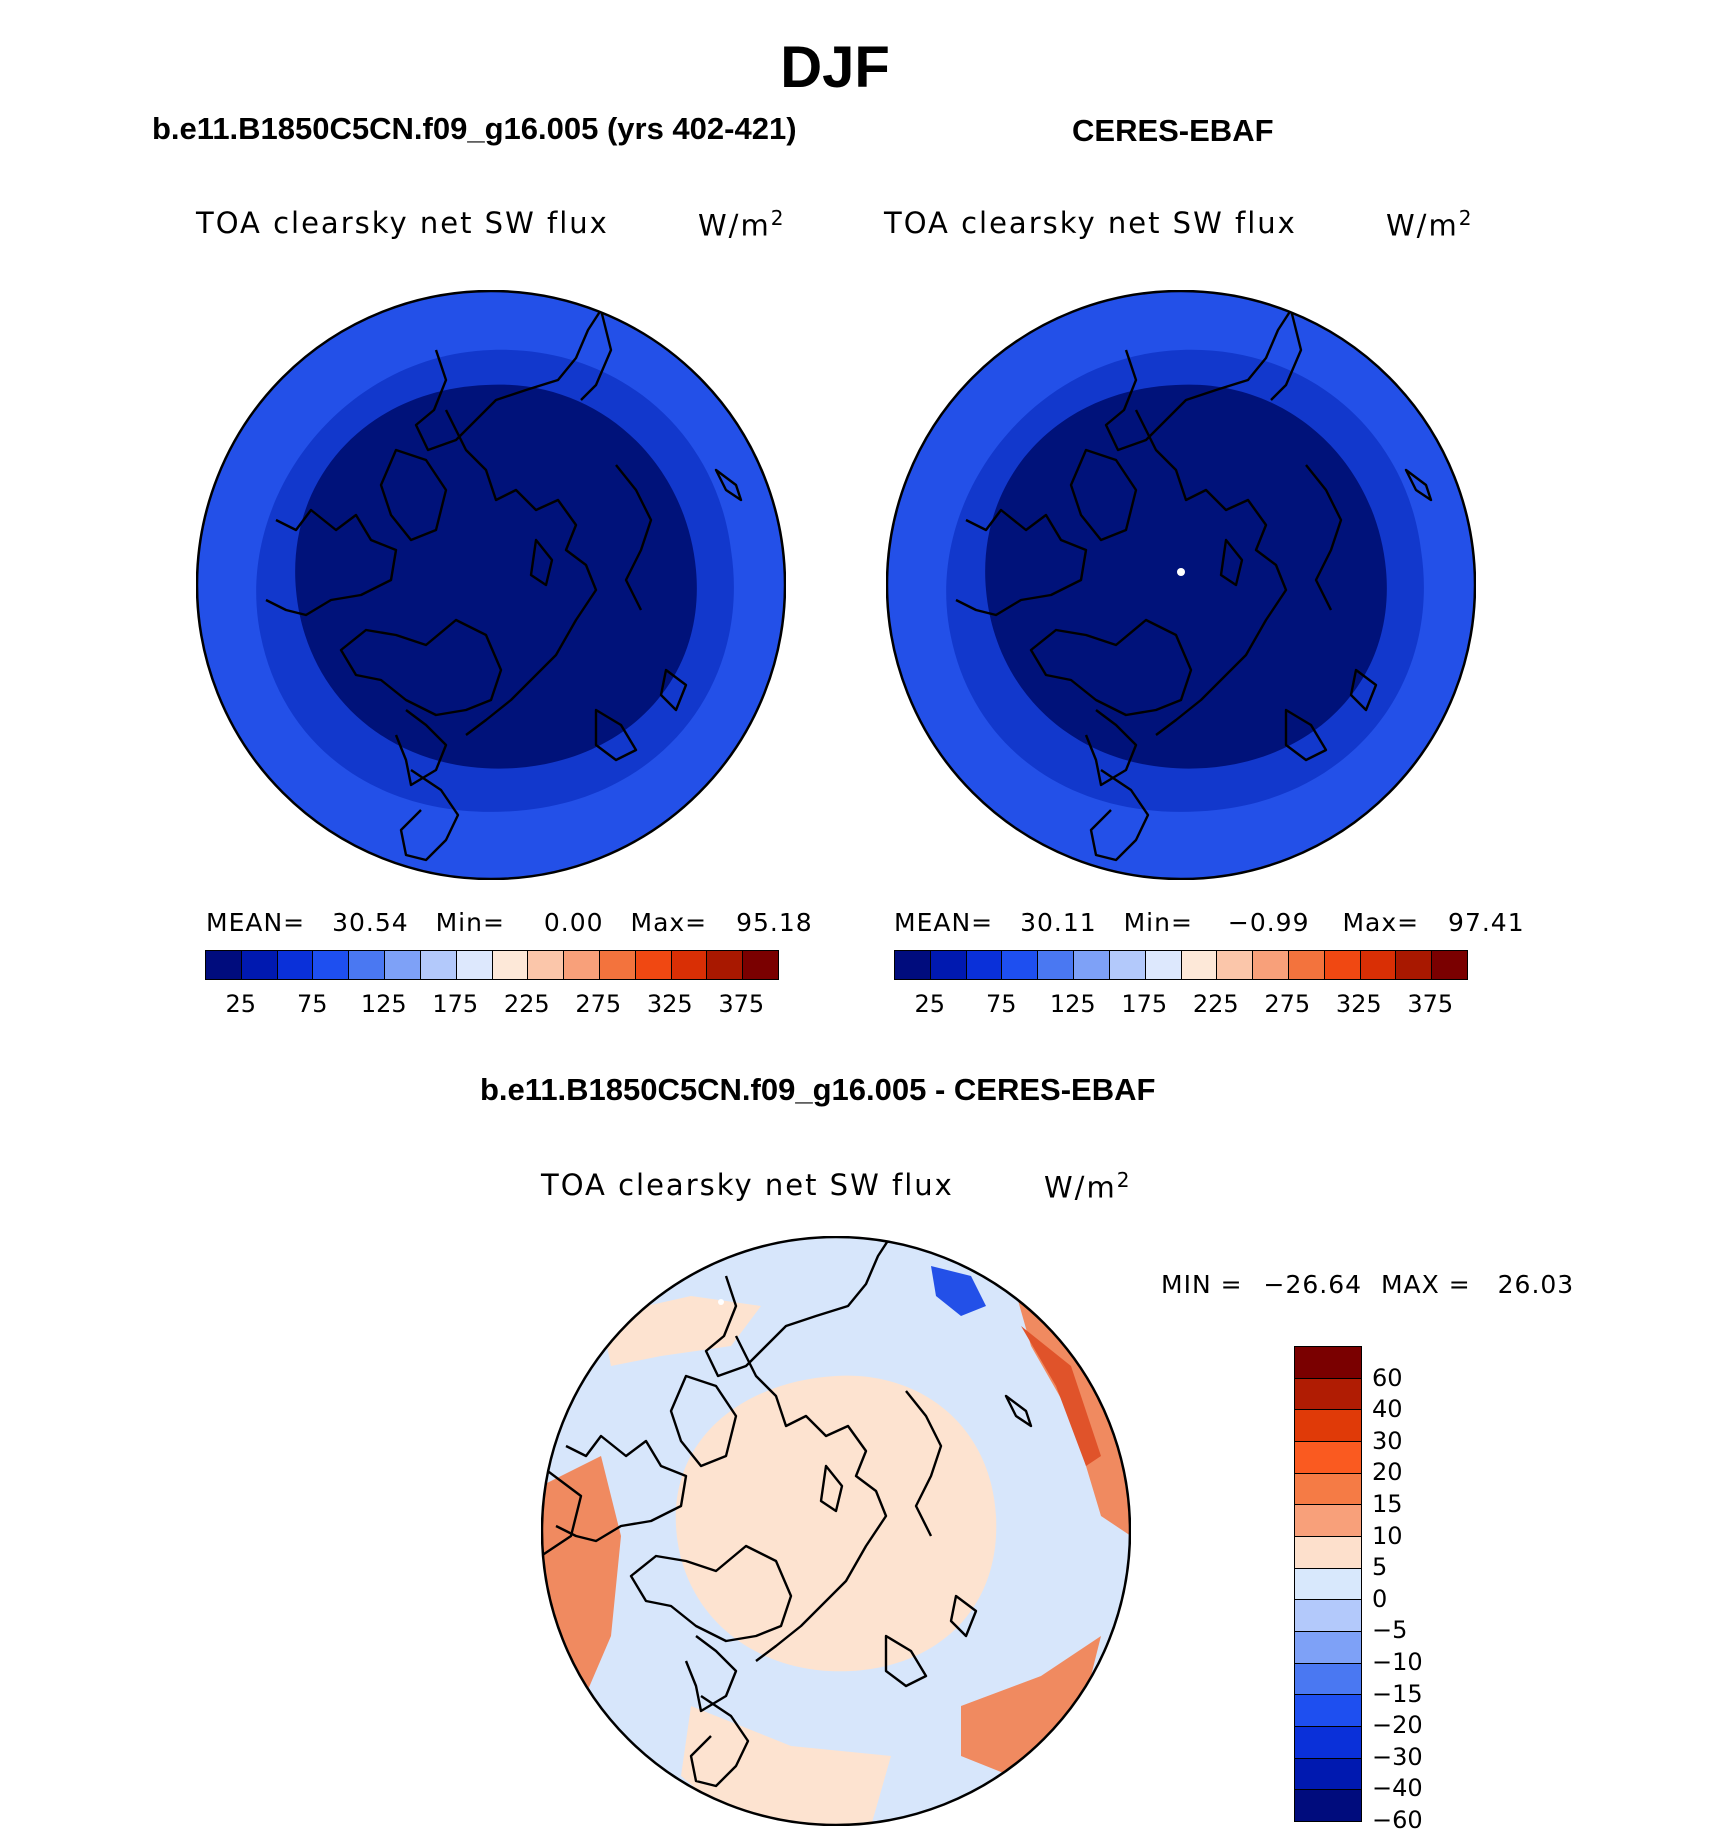  What do you see at coordinates (383, 1004) in the screenshot?
I see `colorbar-tick-label: 125` at bounding box center [383, 1004].